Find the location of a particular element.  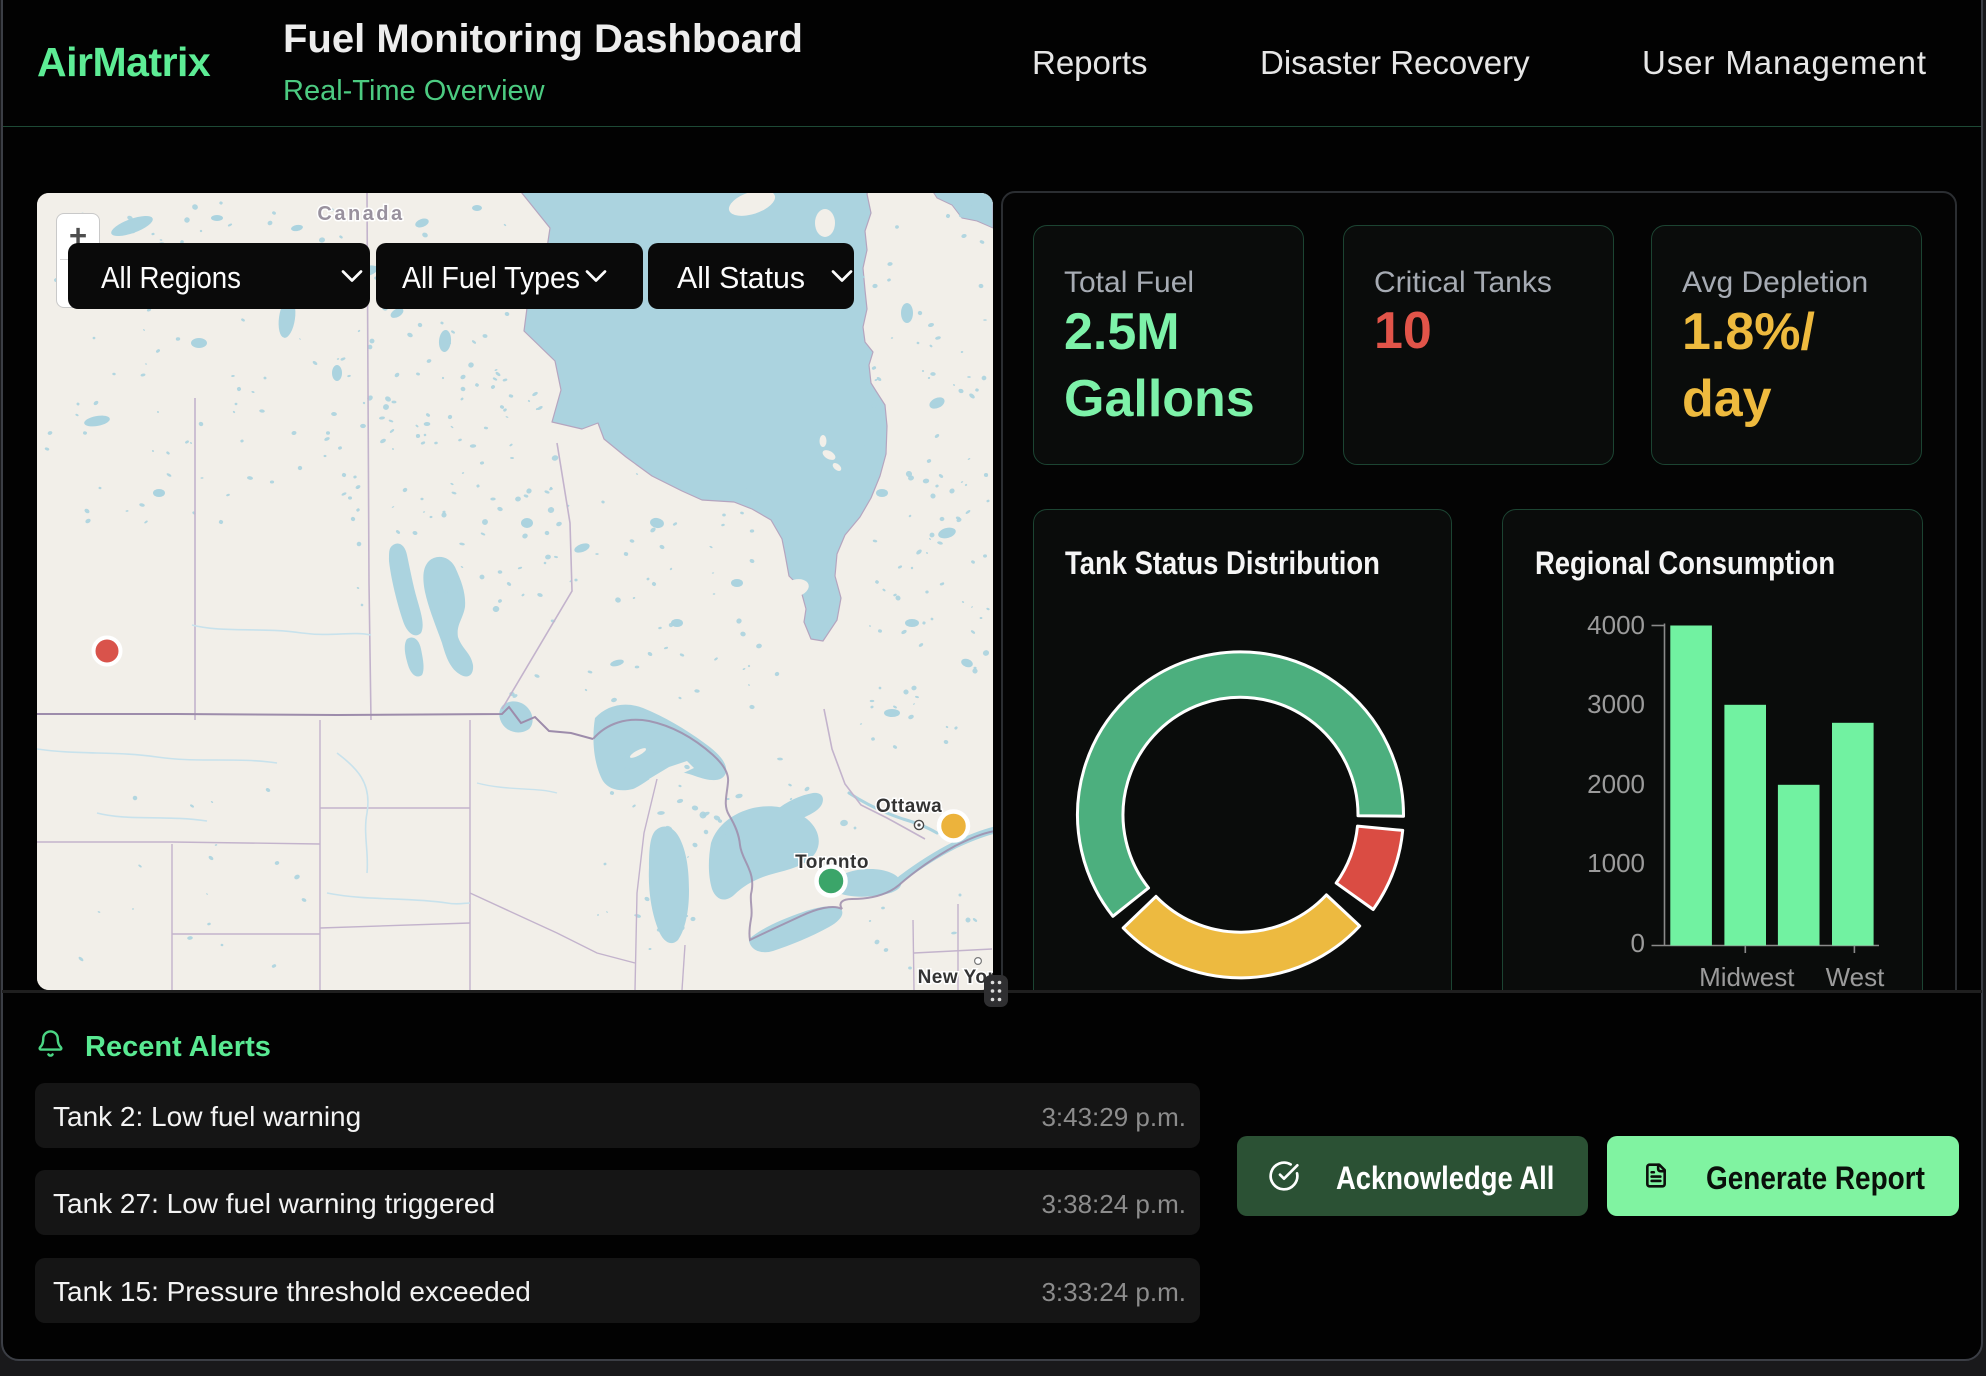

svg-text: Canada is located at coordinates (360, 214).